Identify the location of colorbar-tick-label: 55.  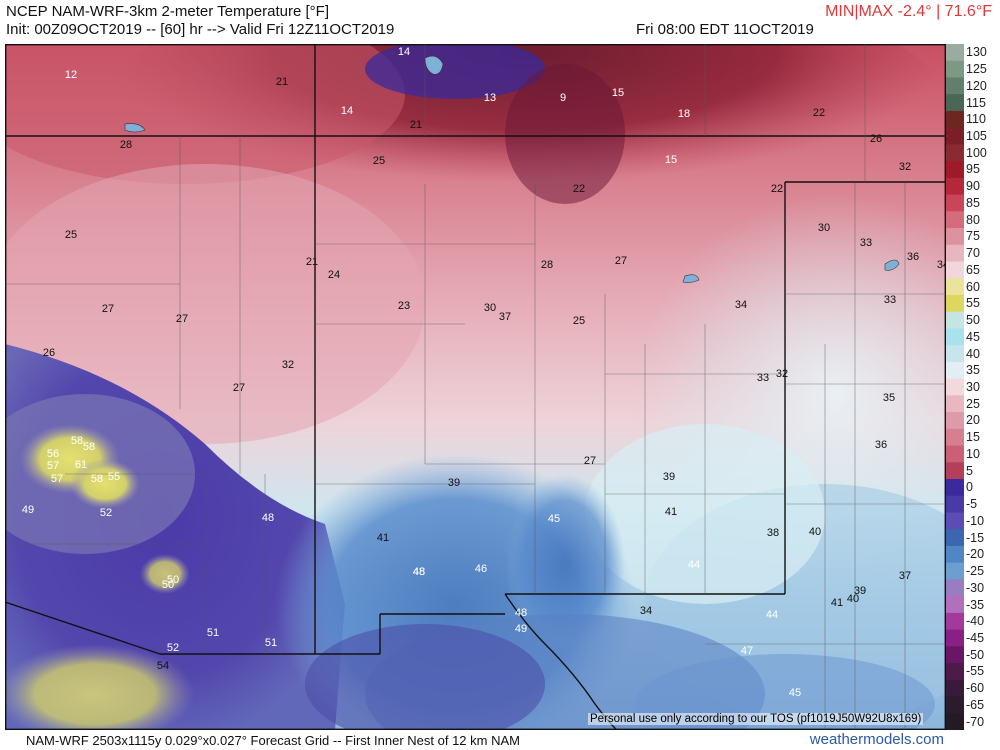
(973, 303).